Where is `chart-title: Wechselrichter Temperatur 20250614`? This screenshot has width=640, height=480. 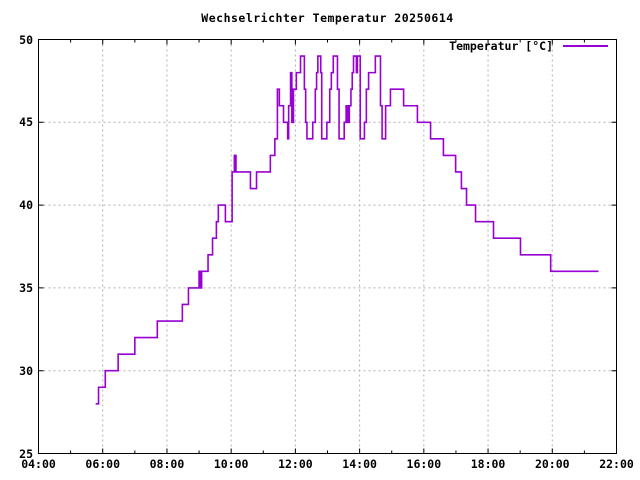 chart-title: Wechselrichter Temperatur 20250614 is located at coordinates (327, 18).